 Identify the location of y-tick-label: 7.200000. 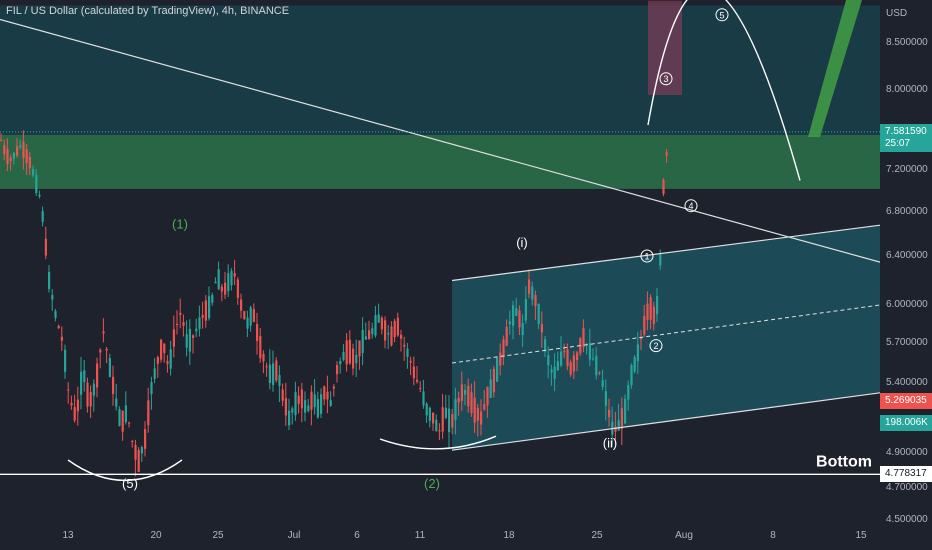
(907, 169).